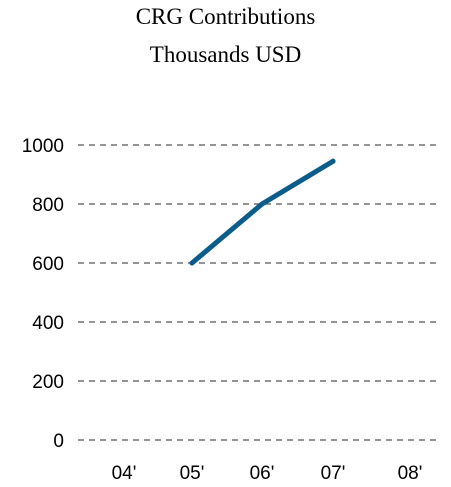 The image size is (451, 487). Describe the element at coordinates (48, 264) in the screenshot. I see `y-tick-label: 600` at that location.